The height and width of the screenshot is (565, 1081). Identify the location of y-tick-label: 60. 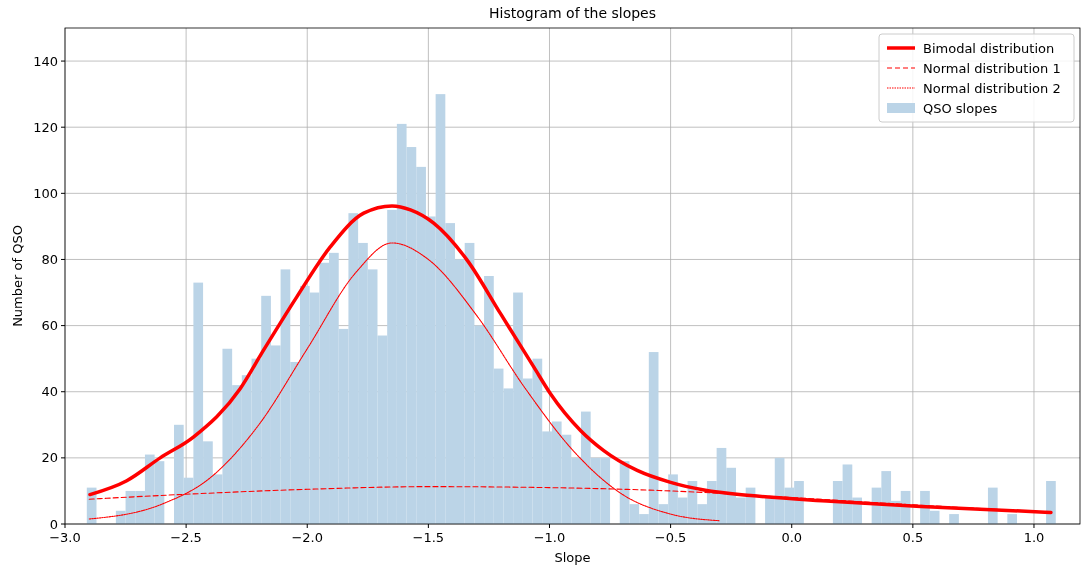
(49, 326).